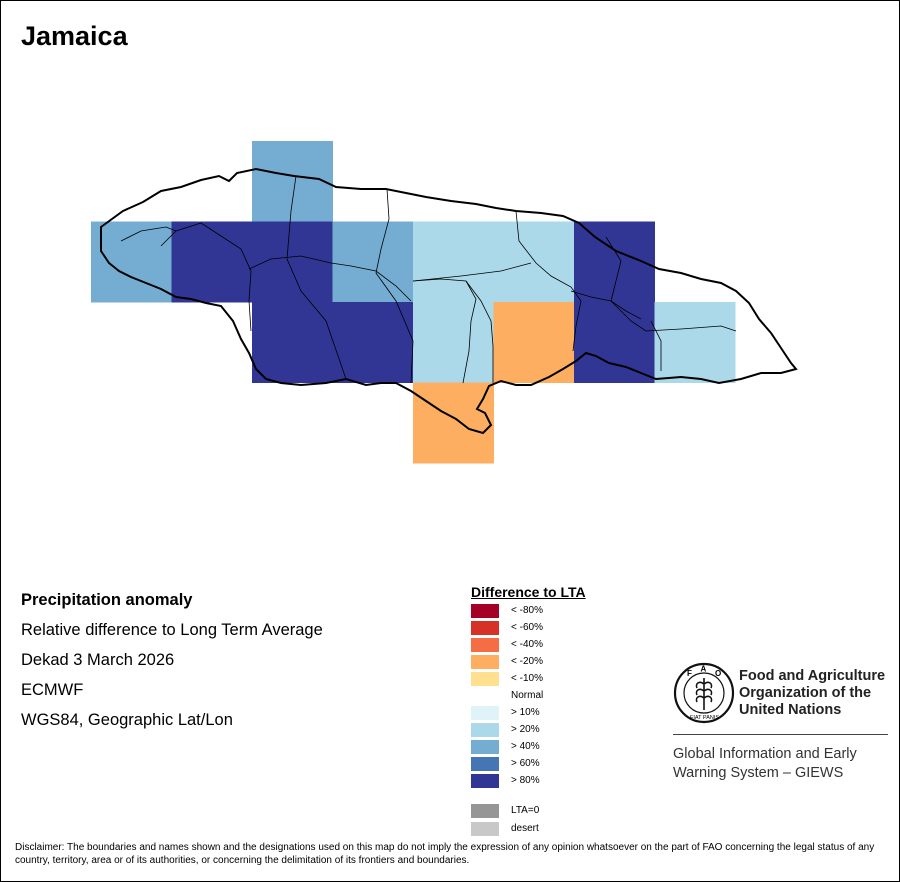 The image size is (900, 882). I want to click on legend-label: > 20%, so click(525, 729).